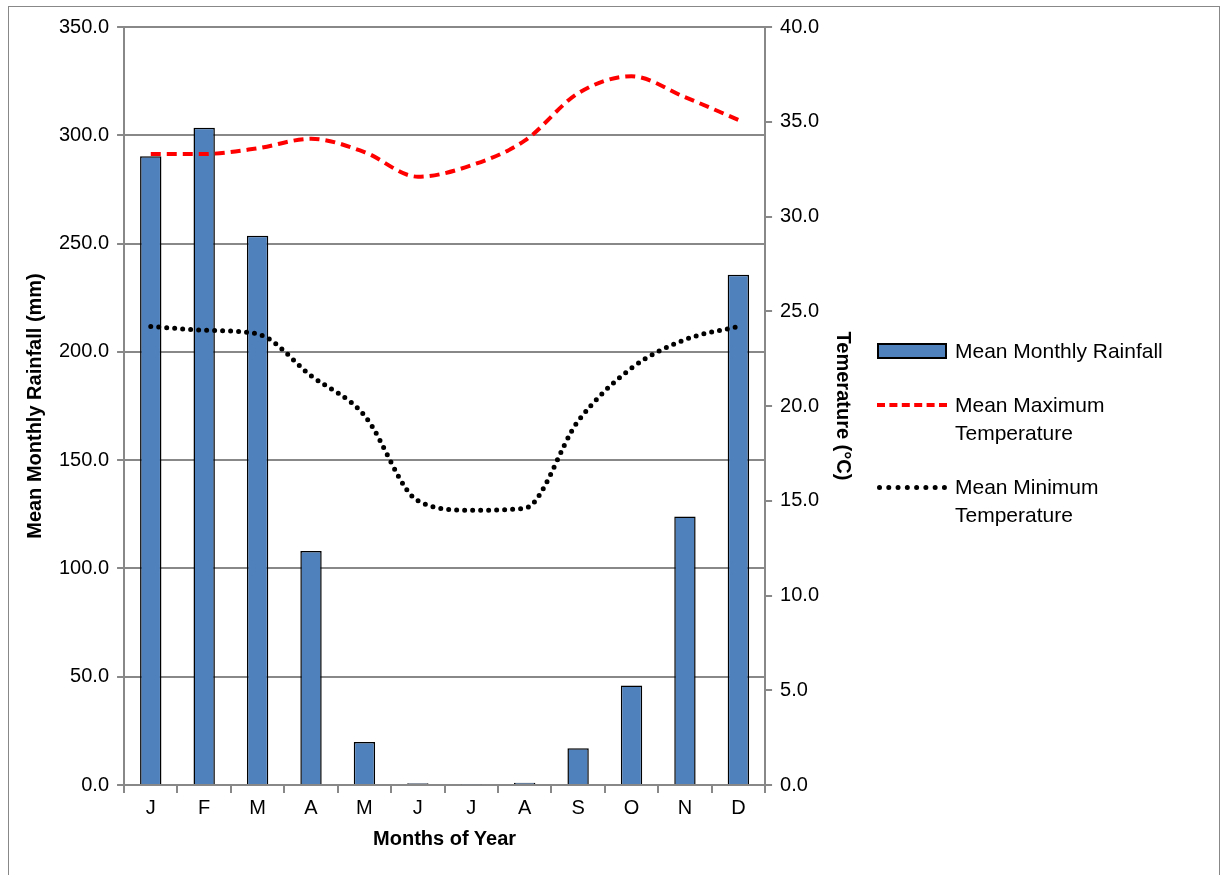 The height and width of the screenshot is (875, 1227). Describe the element at coordinates (90, 675) in the screenshot. I see `y-tick-label: 50.0` at that location.